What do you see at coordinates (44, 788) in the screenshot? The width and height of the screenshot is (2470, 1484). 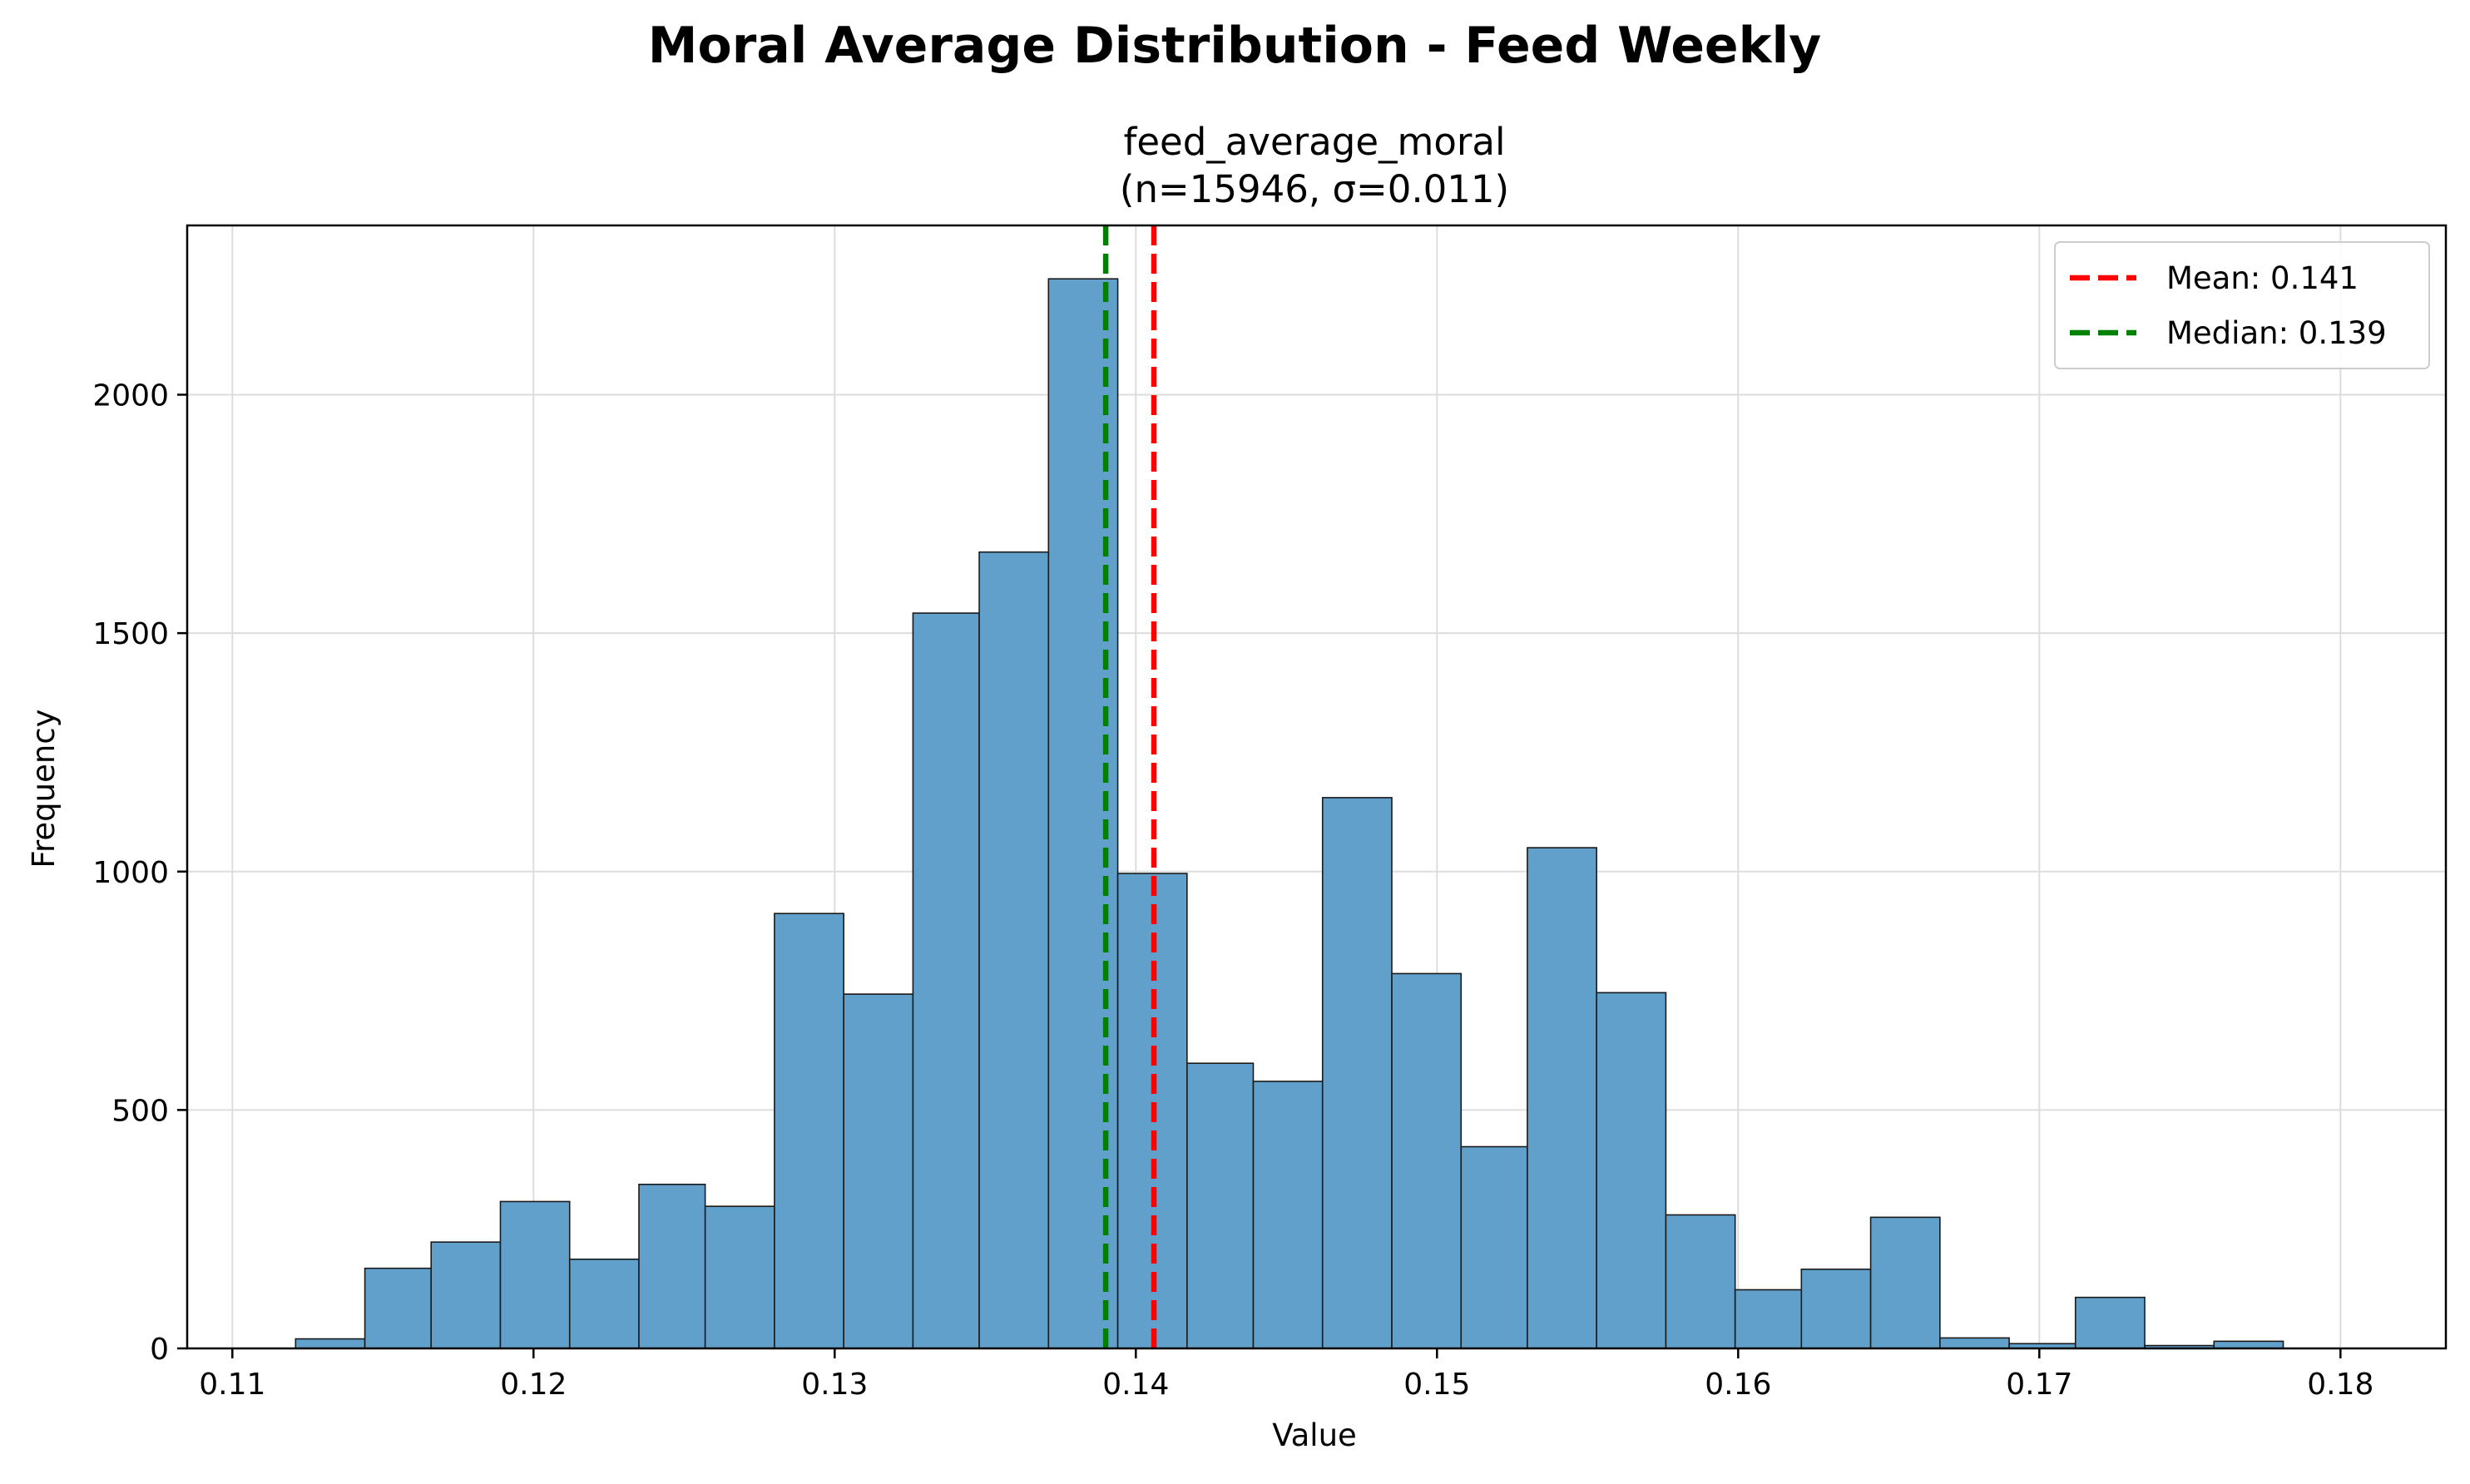 I see `y-axis-label: Frequency` at bounding box center [44, 788].